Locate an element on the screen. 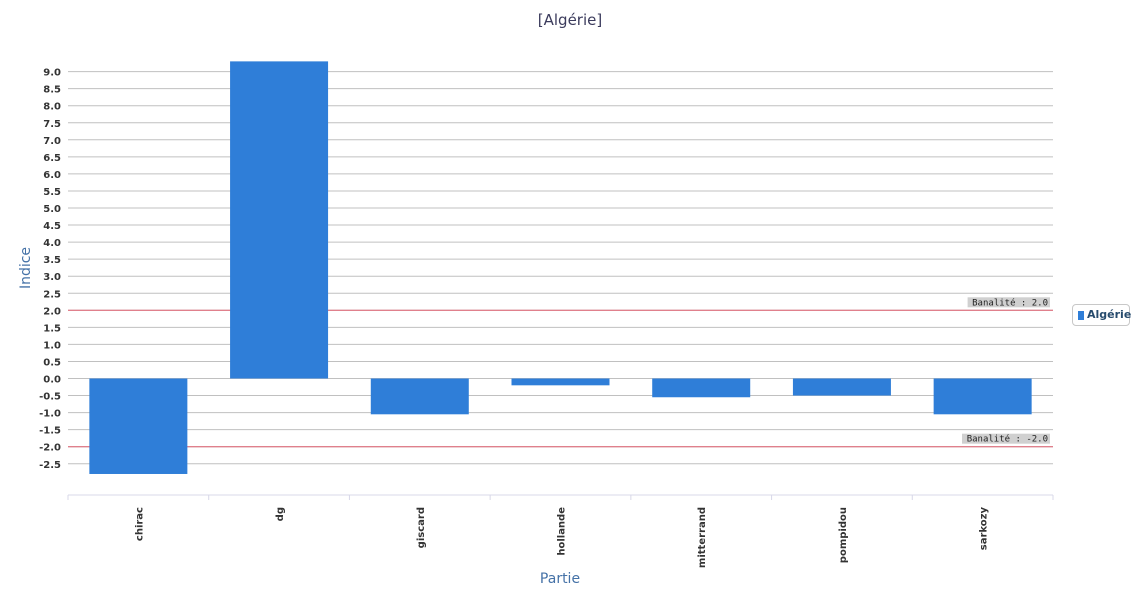  y-tick-label: 8.5 is located at coordinates (52, 90).